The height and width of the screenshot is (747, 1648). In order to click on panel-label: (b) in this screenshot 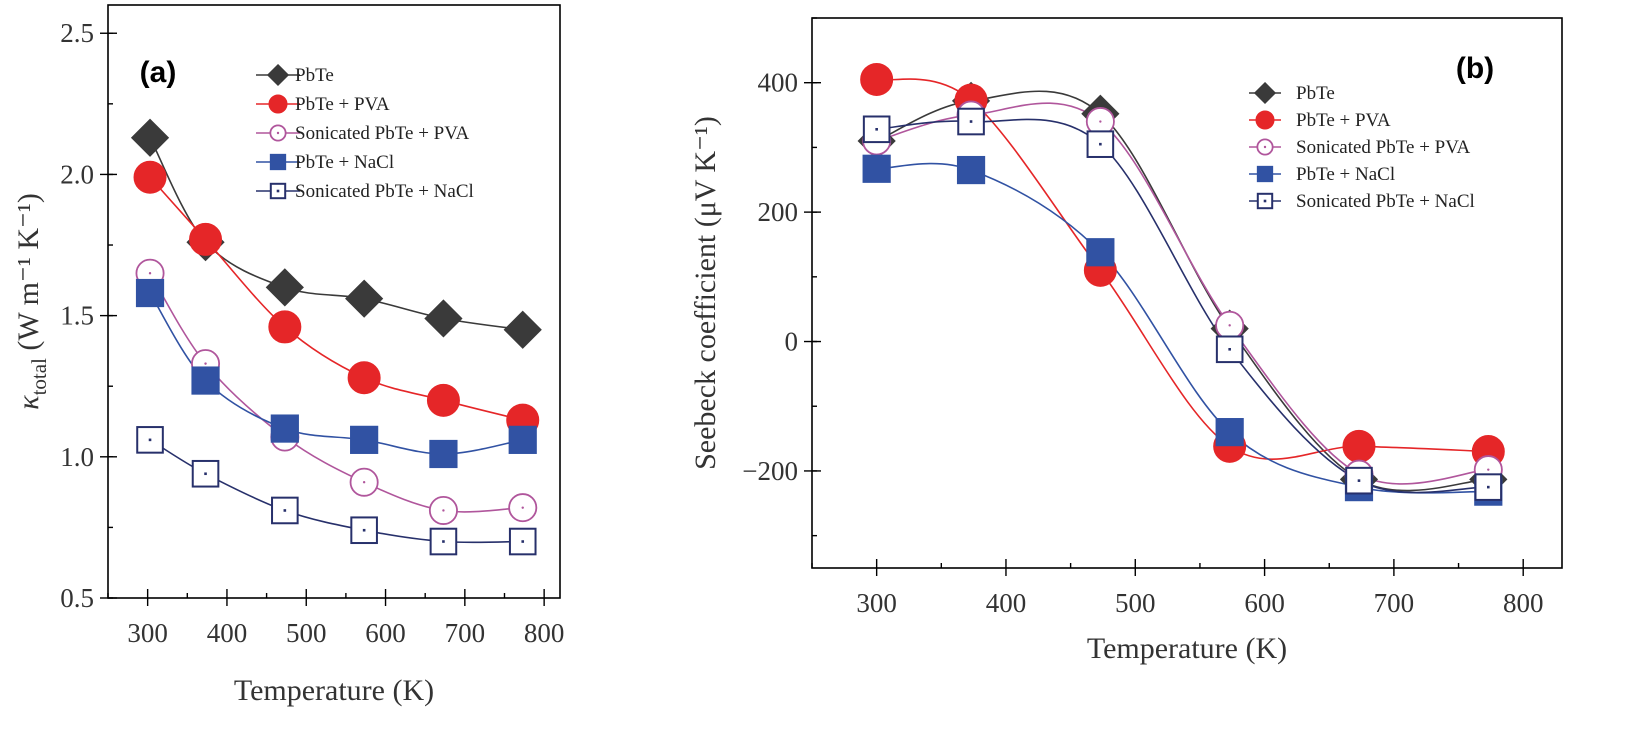, I will do `click(1475, 68)`.